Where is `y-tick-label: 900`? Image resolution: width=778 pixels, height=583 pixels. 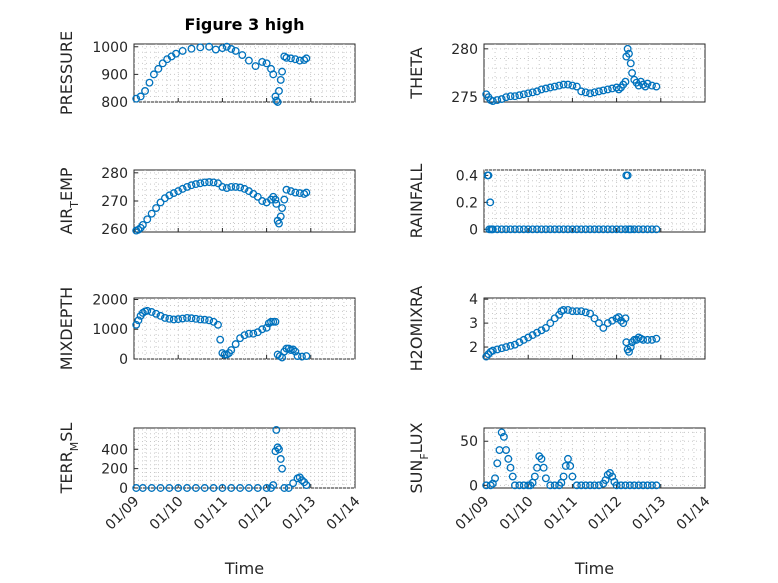 y-tick-label: 900 is located at coordinates (114, 75).